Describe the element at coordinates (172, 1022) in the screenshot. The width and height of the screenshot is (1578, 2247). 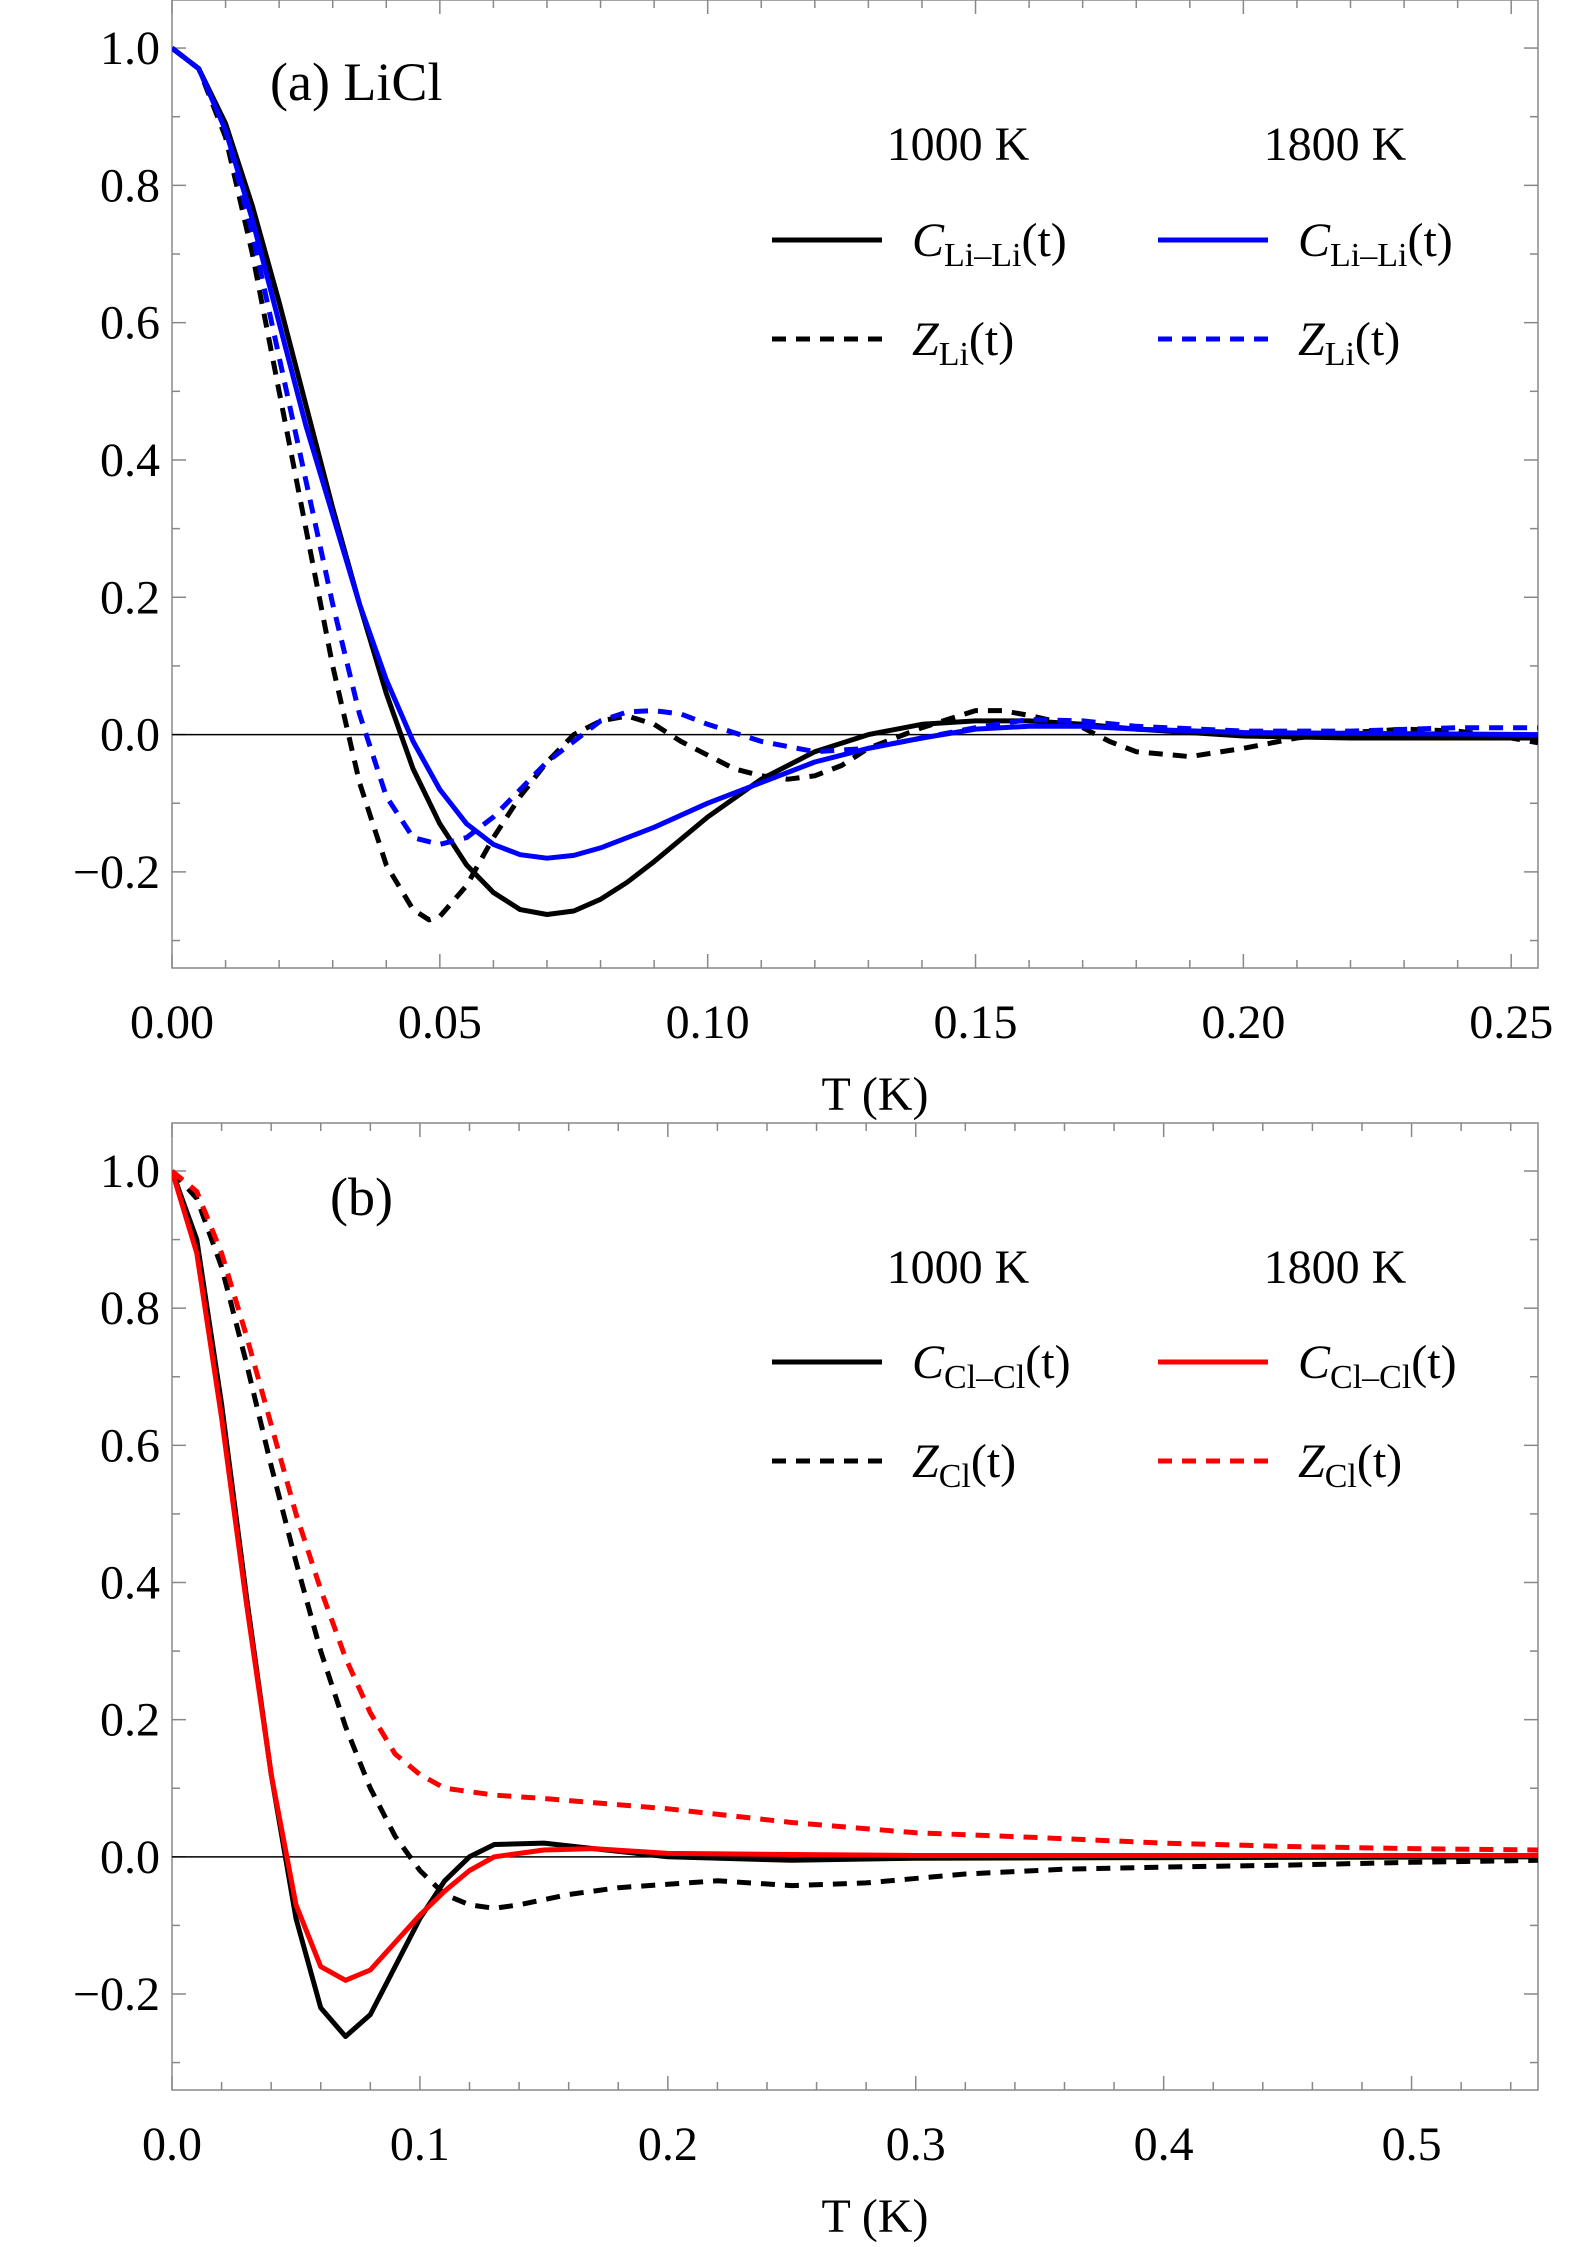
I see `x-tick-label: 0.00` at that location.